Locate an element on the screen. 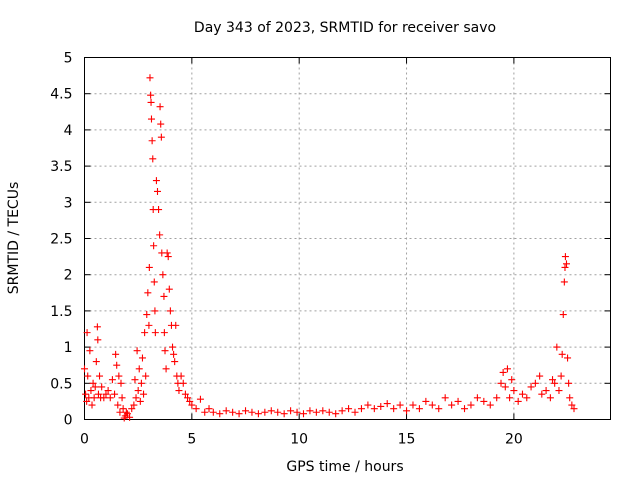 The image size is (640, 480). y-axis-label: SRMTID / TECUs is located at coordinates (14, 238).